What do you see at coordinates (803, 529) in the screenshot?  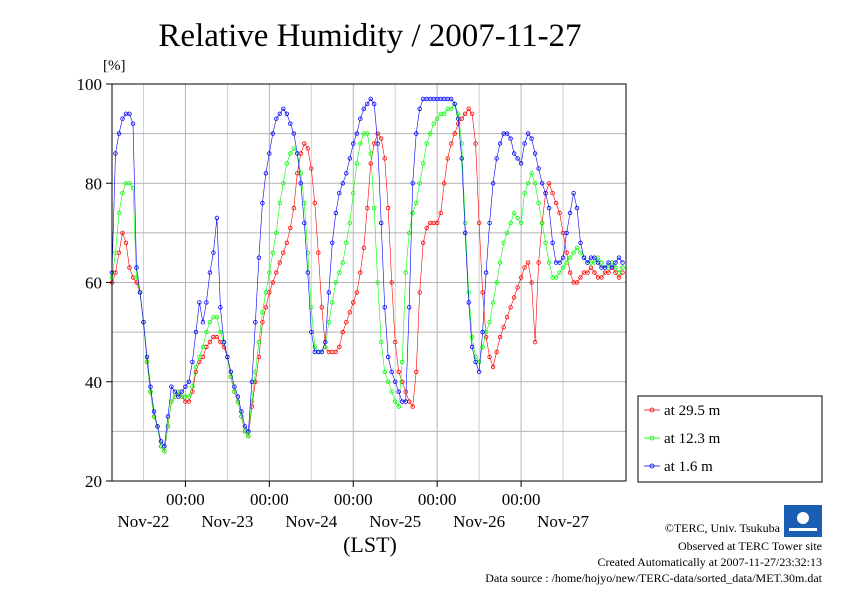 I see `terc-logo-wave` at bounding box center [803, 529].